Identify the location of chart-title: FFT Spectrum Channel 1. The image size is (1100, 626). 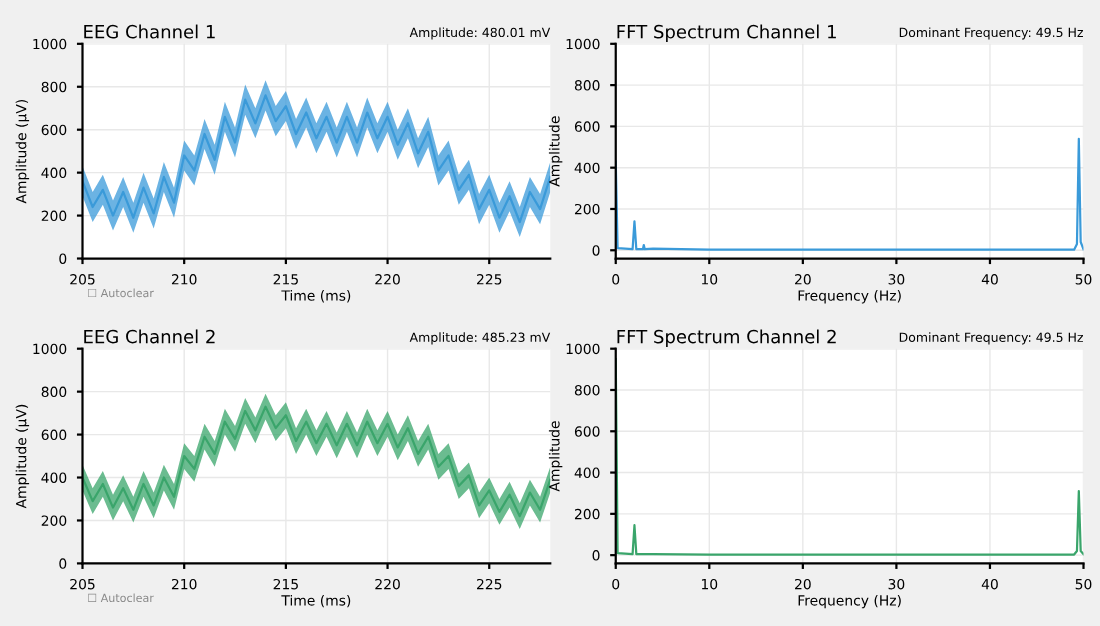
(726, 33).